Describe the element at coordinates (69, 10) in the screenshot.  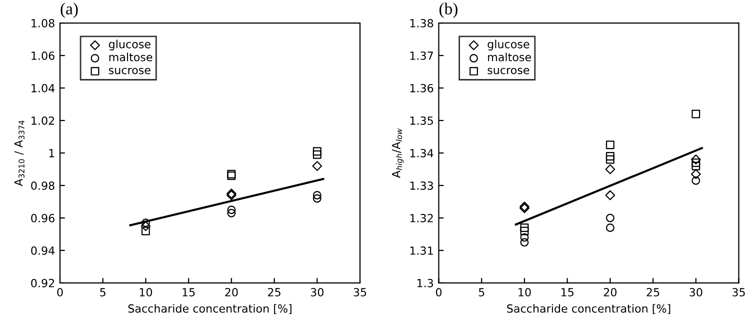
I see `chart-title: (a)` at that location.